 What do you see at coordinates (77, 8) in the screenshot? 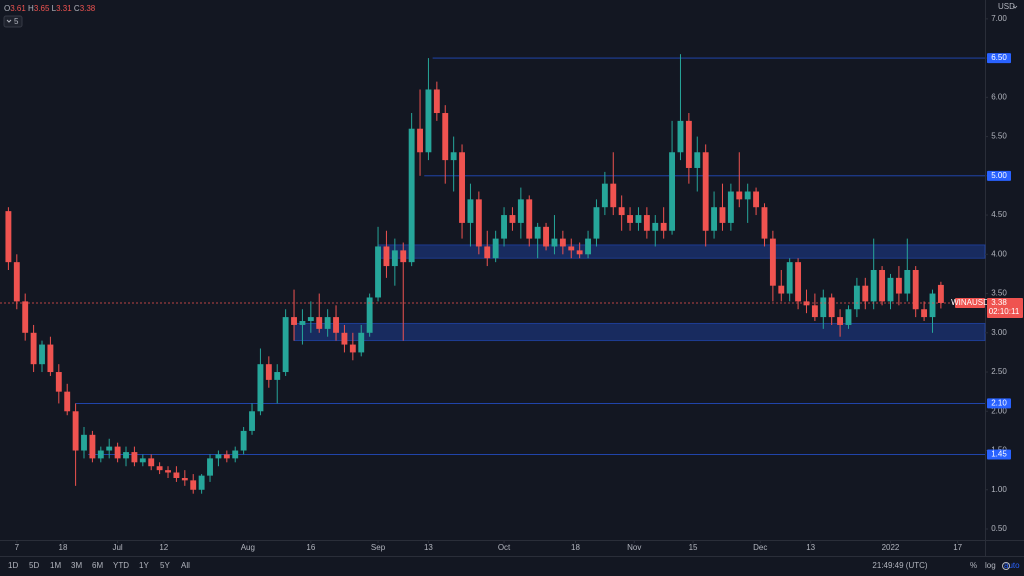
I see `ohlc-key: C` at bounding box center [77, 8].